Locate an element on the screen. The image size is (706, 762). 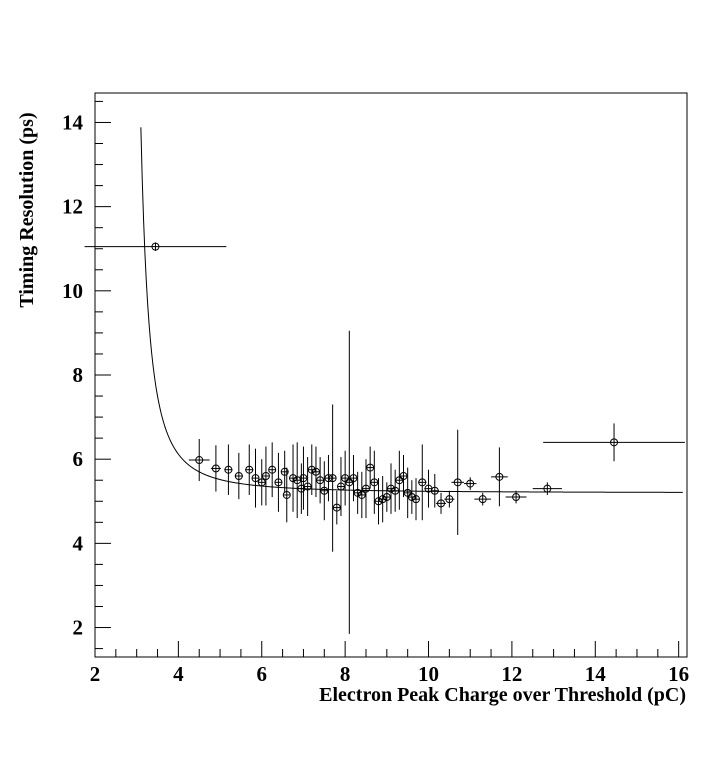
x-axis-ticks: 2 4 6 8 10 12 14 16 is located at coordinates (389, 663).